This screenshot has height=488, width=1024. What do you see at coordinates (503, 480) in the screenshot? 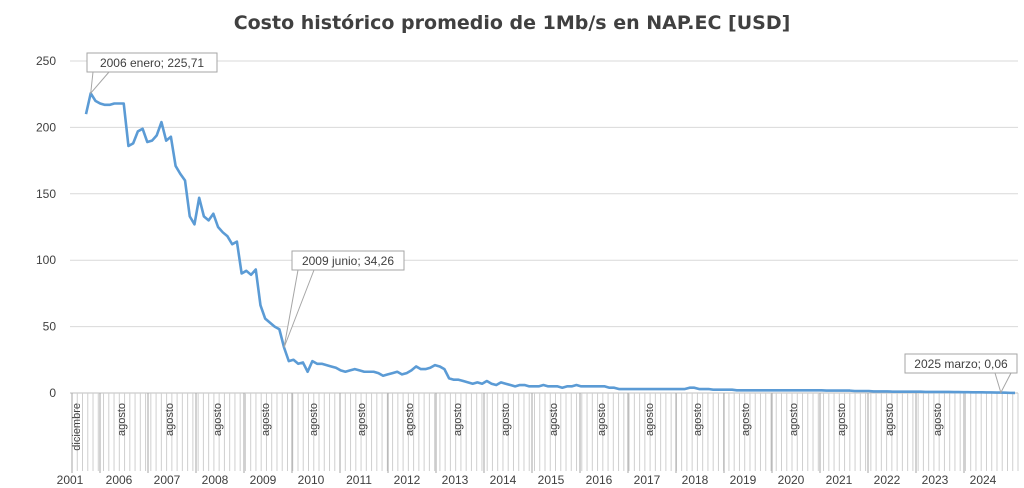
I see `x-year-label: 2014` at bounding box center [503, 480].